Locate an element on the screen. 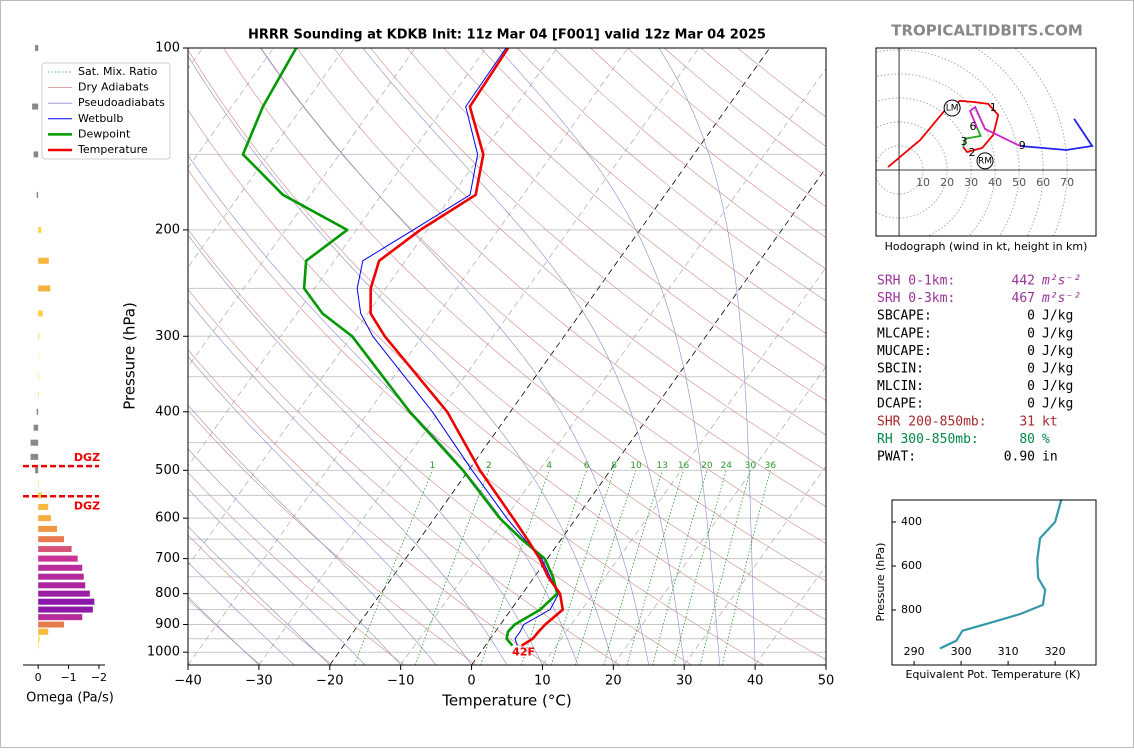 The image size is (1134, 752). x-axis-title: Temperature (°C) is located at coordinates (506, 701).